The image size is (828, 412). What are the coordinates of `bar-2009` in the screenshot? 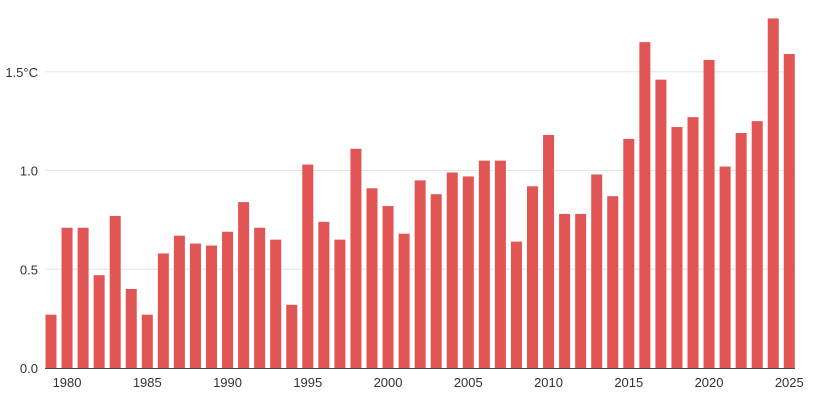 It's located at (532, 277).